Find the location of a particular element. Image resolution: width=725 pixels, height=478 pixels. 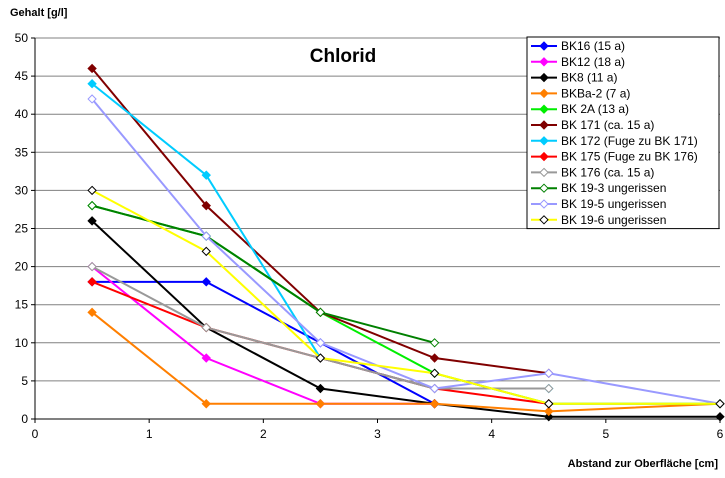

legend-label: BK12 (18 a) is located at coordinates (593, 62).